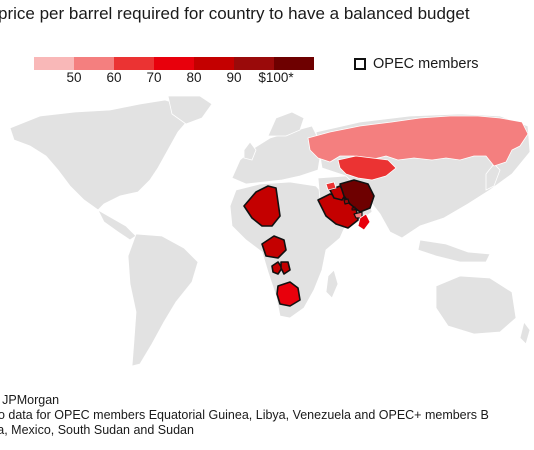  Describe the element at coordinates (114, 77) in the screenshot. I see `legend-tick-label: 60` at that location.